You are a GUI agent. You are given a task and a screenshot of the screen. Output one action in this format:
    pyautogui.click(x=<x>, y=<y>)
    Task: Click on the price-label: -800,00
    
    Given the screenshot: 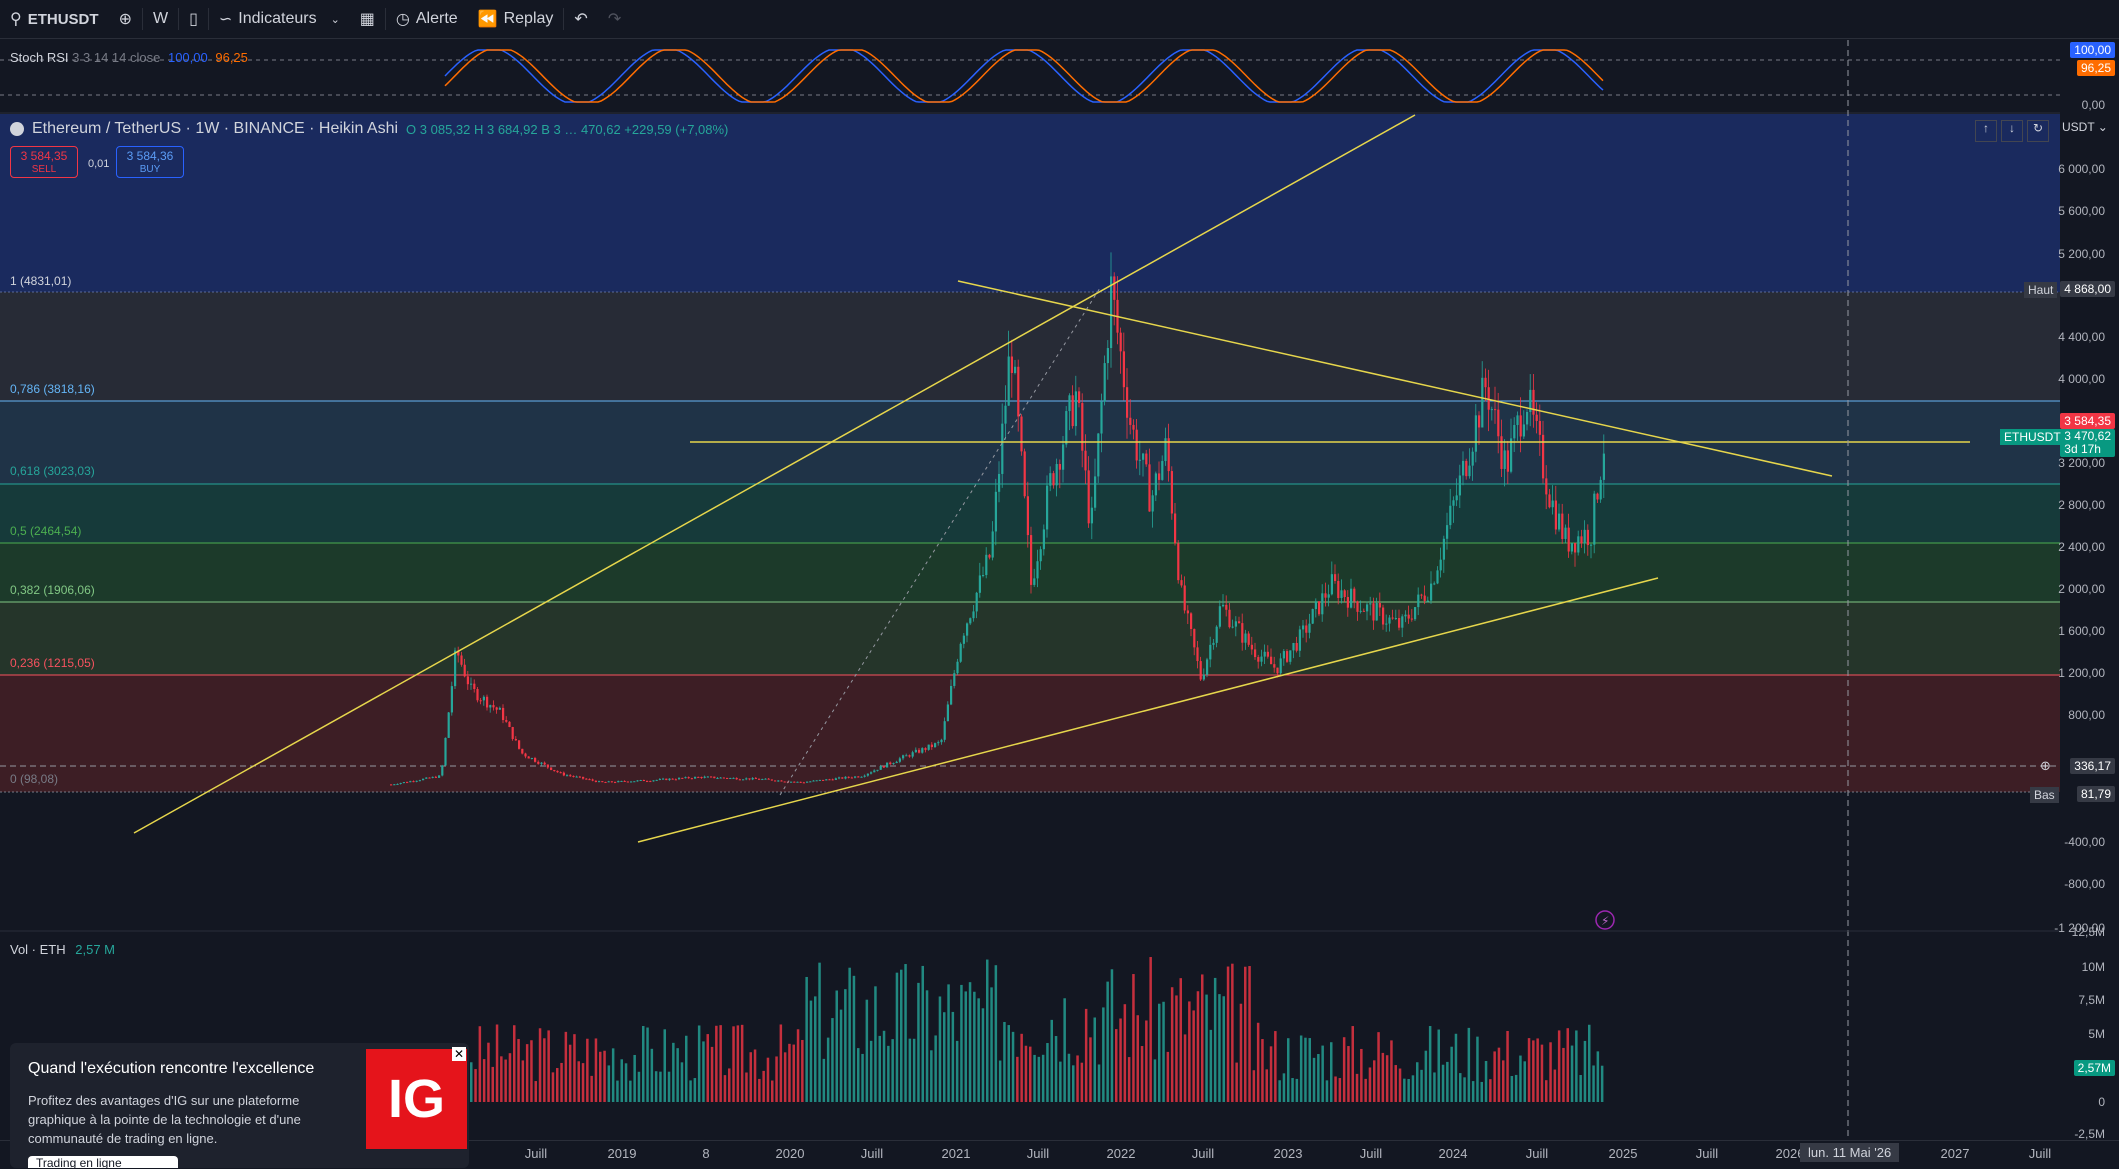 What is the action you would take?
    pyautogui.click(x=2084, y=884)
    